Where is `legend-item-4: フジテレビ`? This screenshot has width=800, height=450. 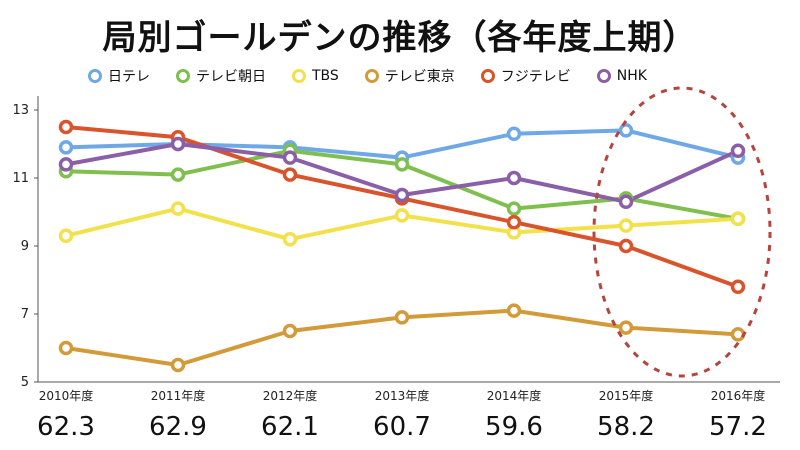
legend-item-4: フジテレビ is located at coordinates (525, 76).